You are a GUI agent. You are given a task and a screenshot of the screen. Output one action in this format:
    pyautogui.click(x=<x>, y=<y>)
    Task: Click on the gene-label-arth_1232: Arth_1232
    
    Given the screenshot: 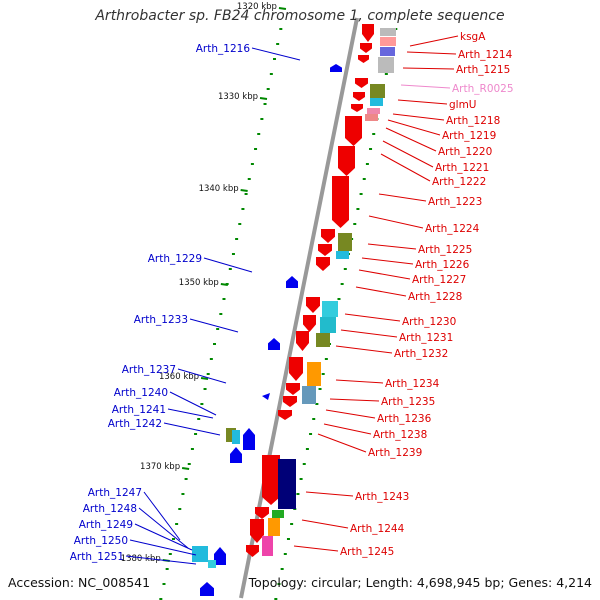 What is the action you would take?
    pyautogui.click(x=421, y=354)
    